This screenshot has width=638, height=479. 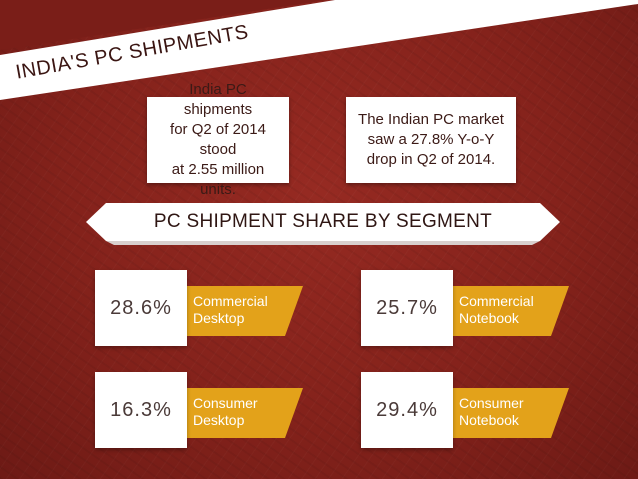 I want to click on segment-stat-consumer-notebook: 29.4% Consumer Notebook, so click(x=465, y=410).